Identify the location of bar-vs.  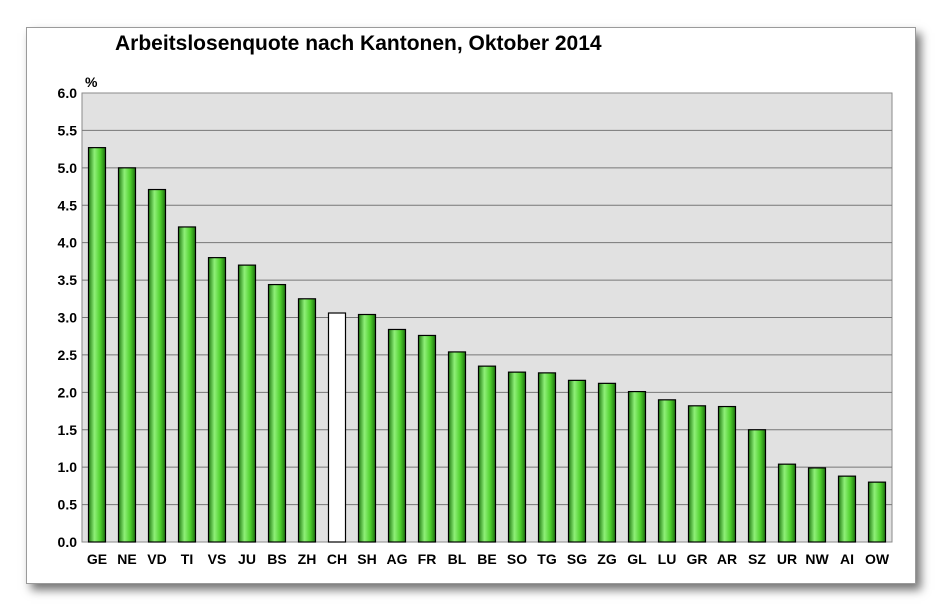
(217, 400).